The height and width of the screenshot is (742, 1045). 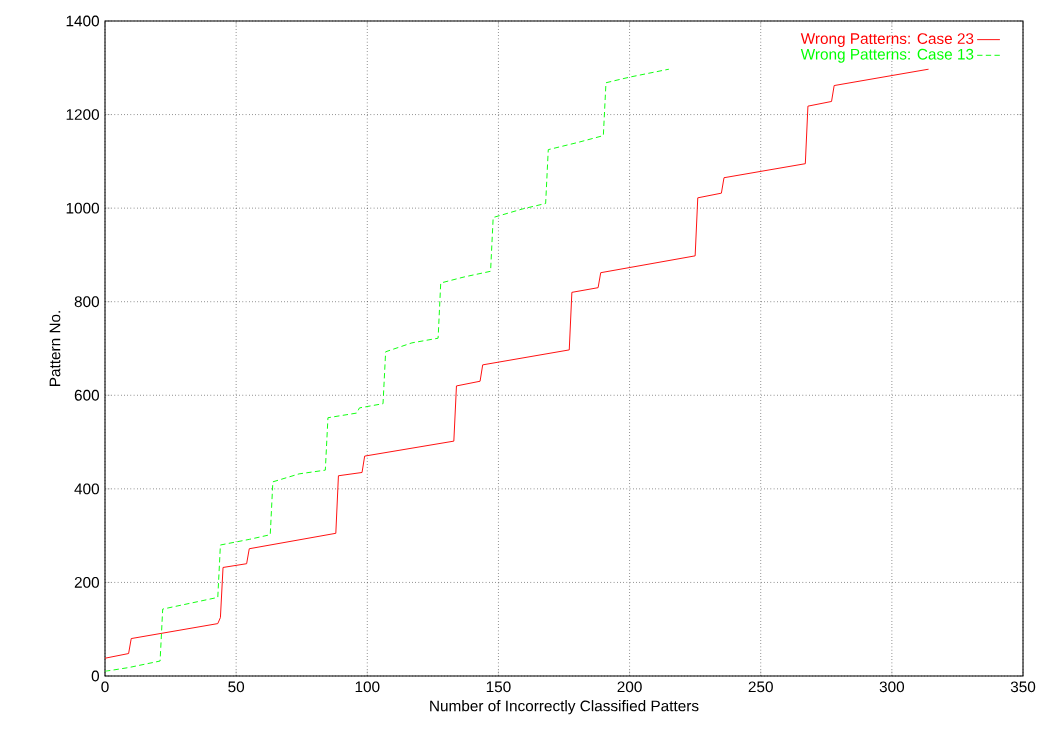 What do you see at coordinates (564, 707) in the screenshot?
I see `x-axis-title: Number of Incorrectly Classified Patters` at bounding box center [564, 707].